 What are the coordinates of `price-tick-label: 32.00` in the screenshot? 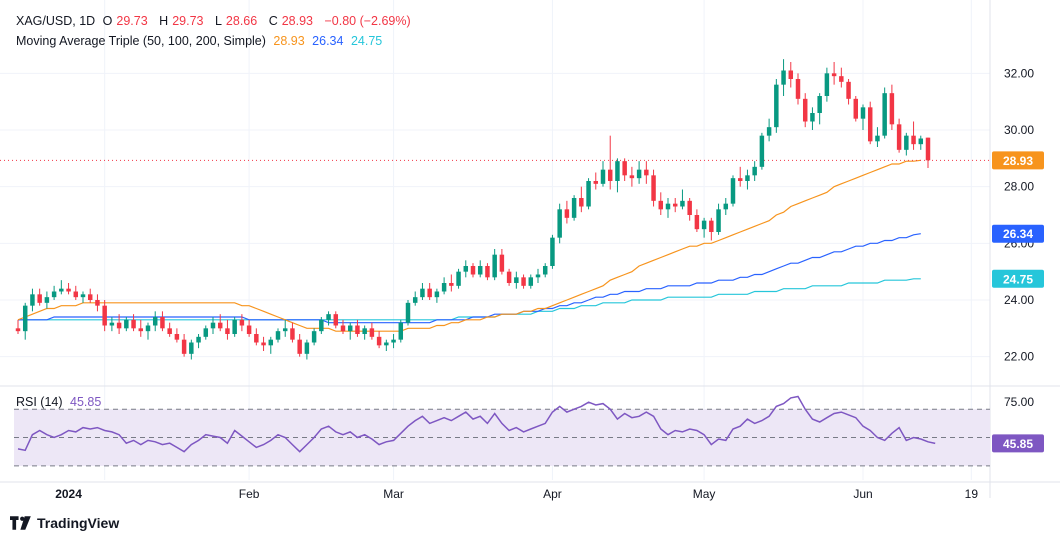 It's located at (1019, 73).